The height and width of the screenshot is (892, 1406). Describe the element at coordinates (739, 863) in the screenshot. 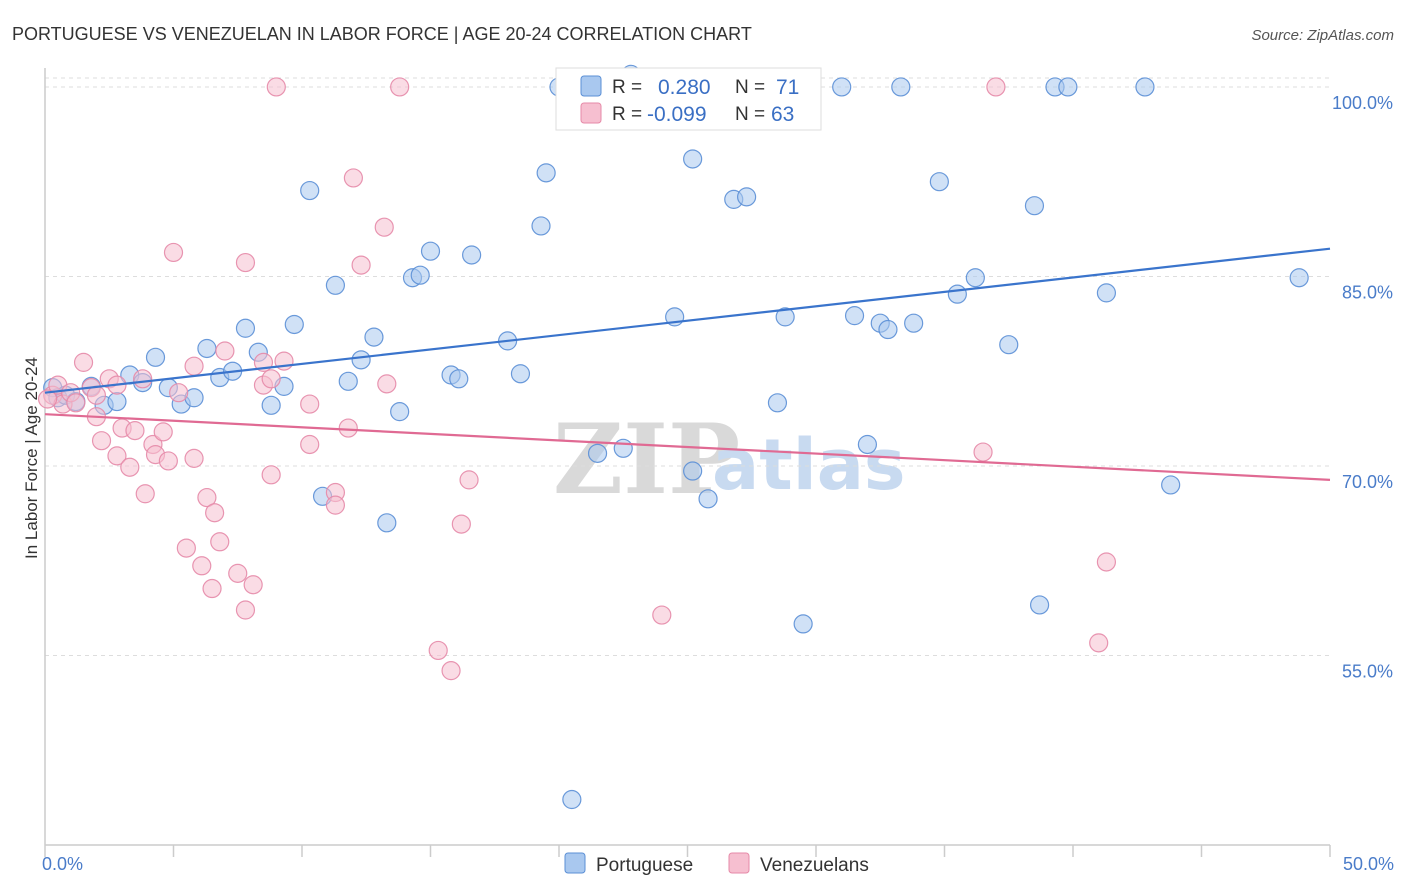

I see `bottom-legend-swatch-venezuelans` at that location.